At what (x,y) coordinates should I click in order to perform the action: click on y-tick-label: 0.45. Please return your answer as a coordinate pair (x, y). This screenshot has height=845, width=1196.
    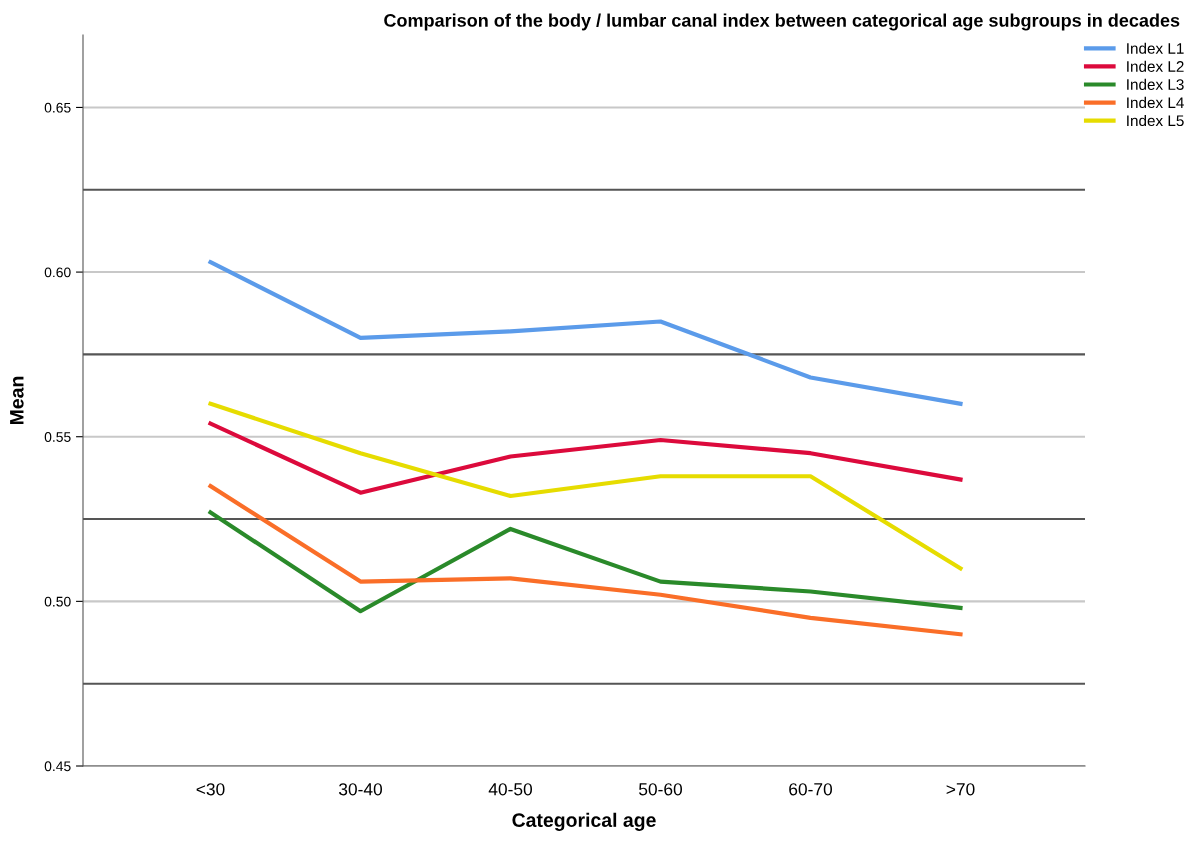
    Looking at the image, I should click on (57, 766).